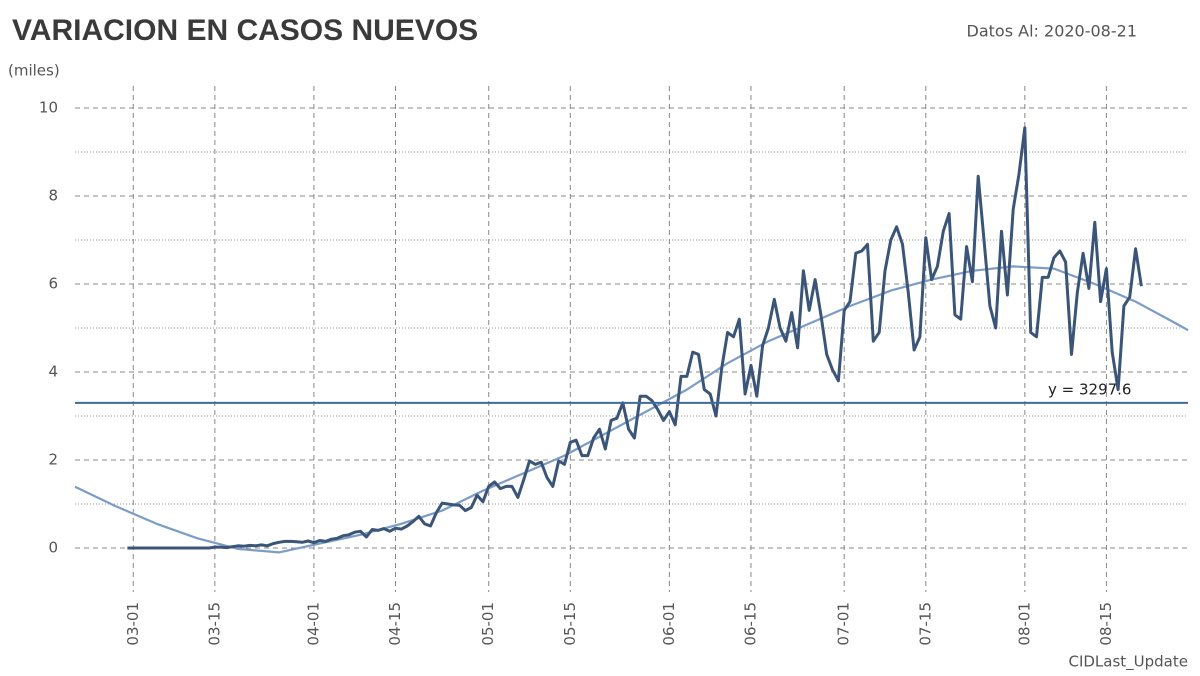 The width and height of the screenshot is (1200, 676). I want to click on x-axis-label: CIDLast_Update, so click(1128, 662).